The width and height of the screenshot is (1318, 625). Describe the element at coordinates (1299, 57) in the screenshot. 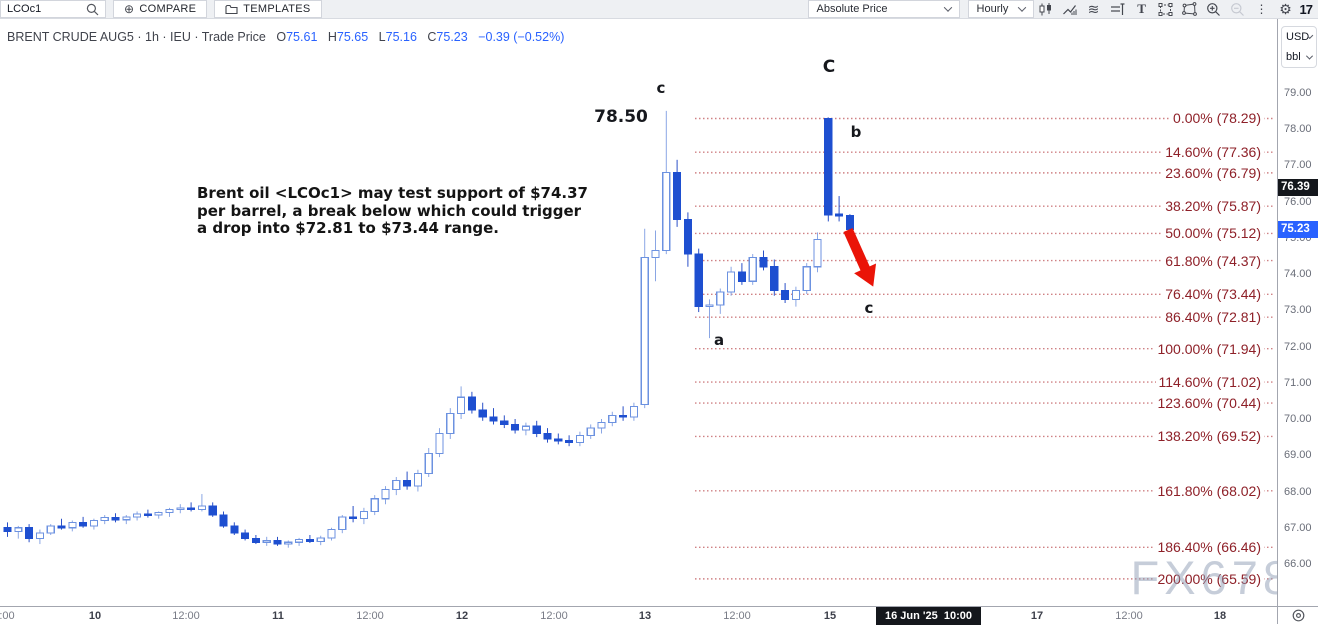

I see `unit-select: bbl` at that location.